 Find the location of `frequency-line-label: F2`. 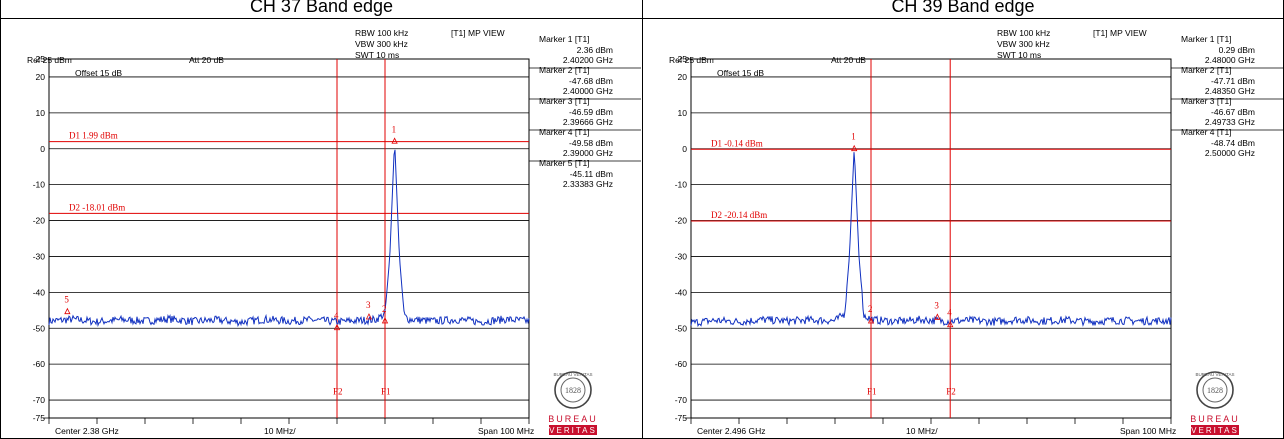

frequency-line-label: F2 is located at coordinates (338, 392).